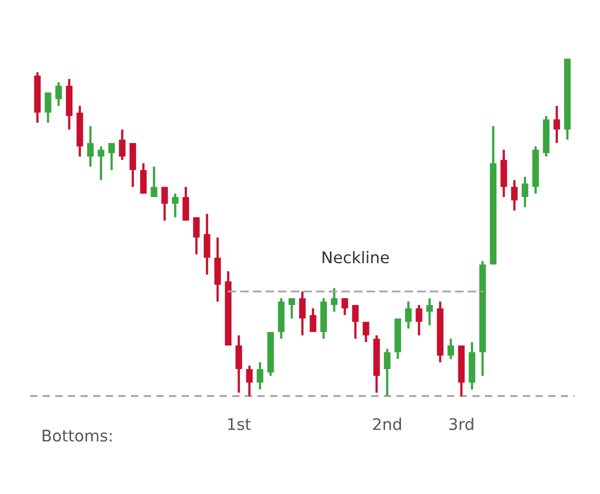  I want to click on x-tick-label: 3rd, so click(461, 424).